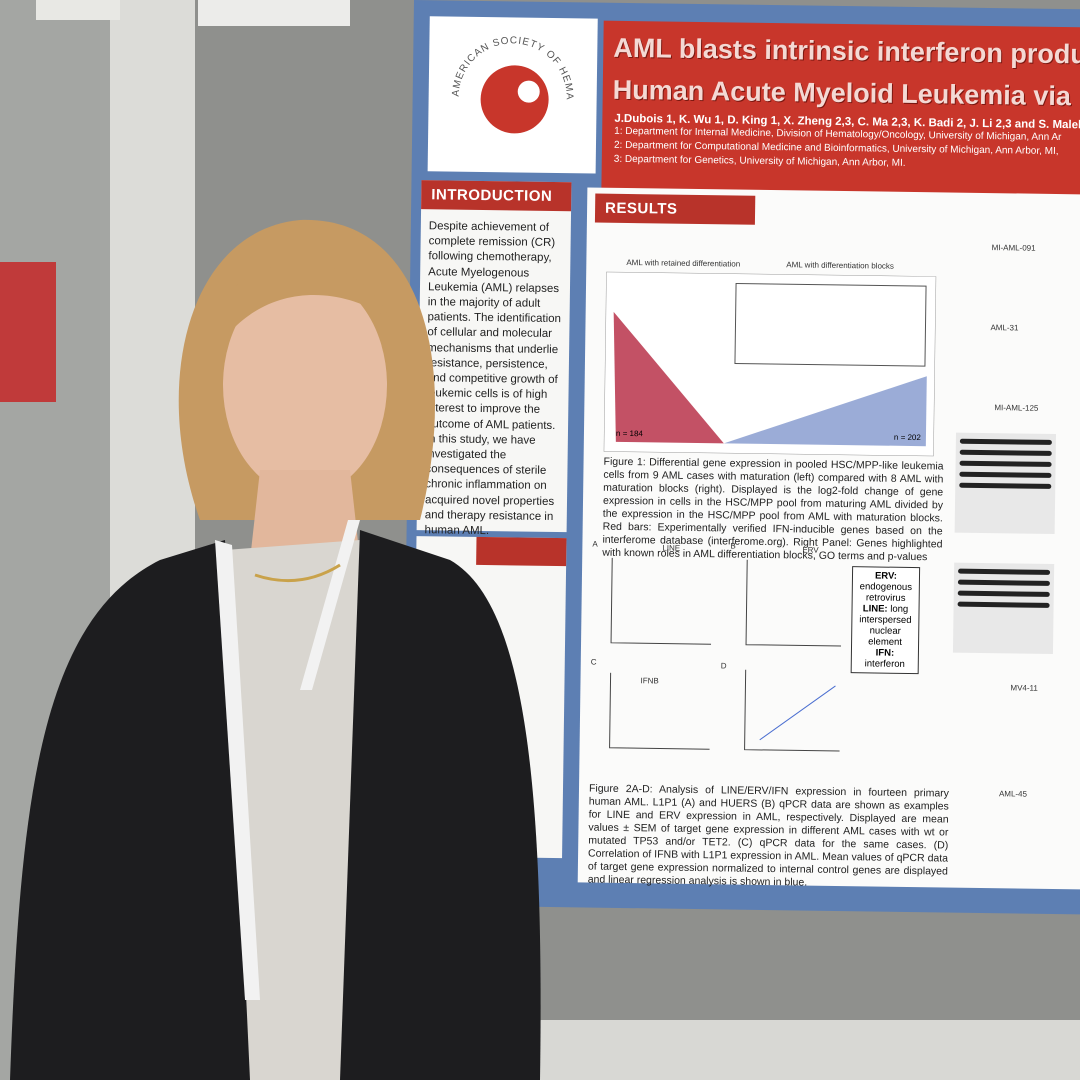 The image size is (1080, 1080). Describe the element at coordinates (825, 411) in the screenshot. I see `bar-block-blue` at that location.